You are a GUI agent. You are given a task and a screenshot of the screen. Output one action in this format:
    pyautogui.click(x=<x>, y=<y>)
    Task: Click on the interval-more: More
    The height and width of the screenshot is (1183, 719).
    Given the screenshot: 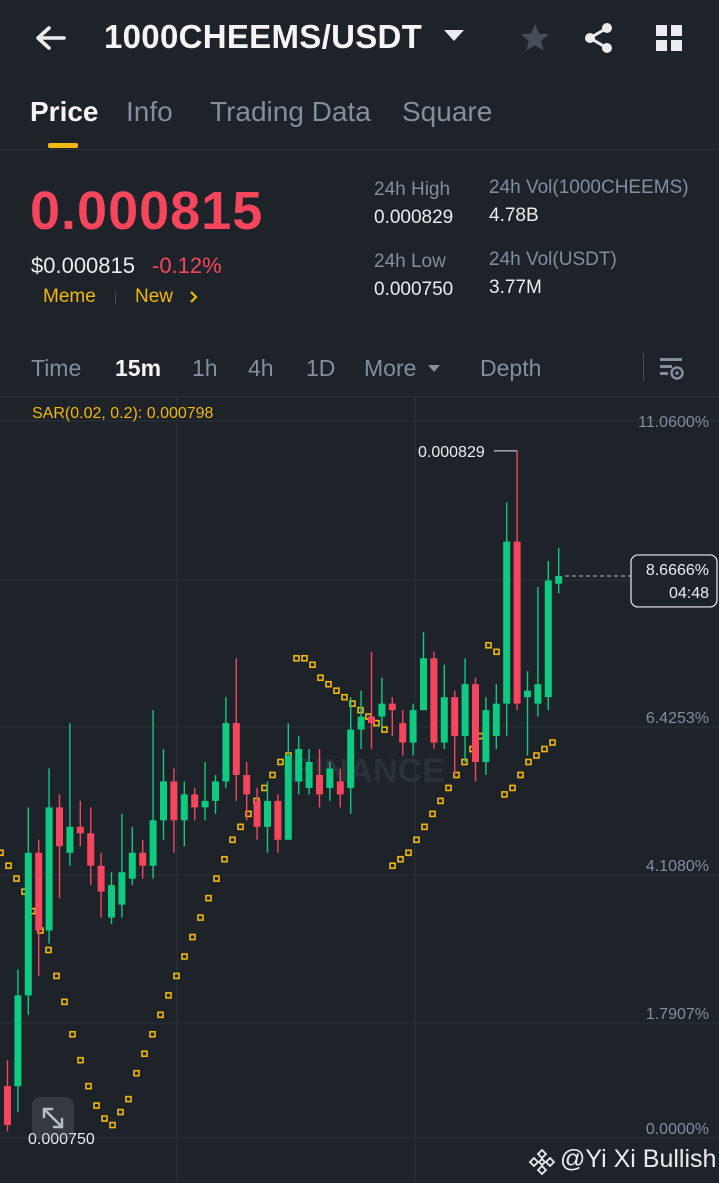 What is the action you would take?
    pyautogui.click(x=390, y=368)
    